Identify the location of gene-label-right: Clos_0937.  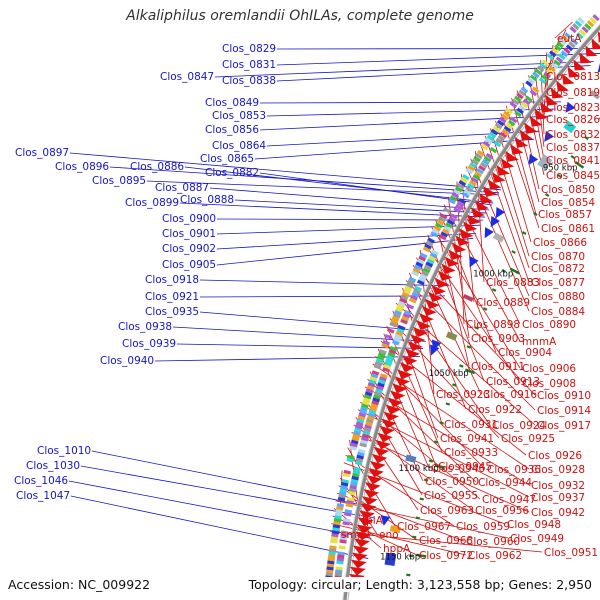
(558, 498).